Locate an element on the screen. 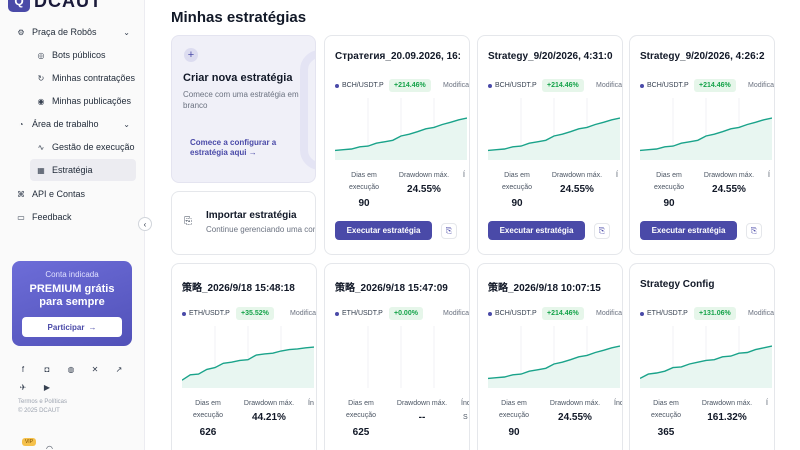 Image resolution: width=800 pixels, height=450 pixels. strategy-name: Strategy_9/20/2026, 4:31:0 is located at coordinates (550, 56).